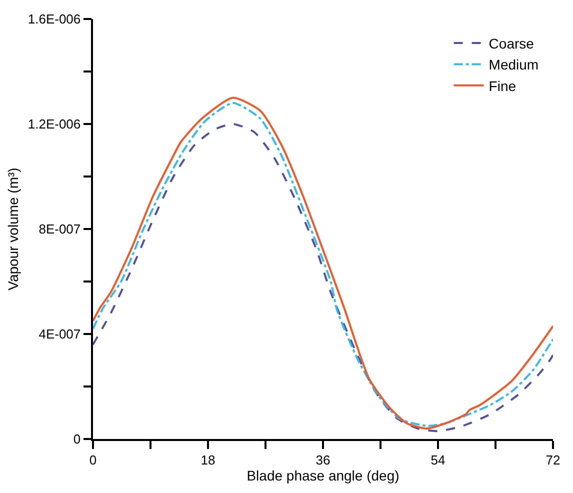  I want to click on y-tick-label: 0, so click(77, 439).